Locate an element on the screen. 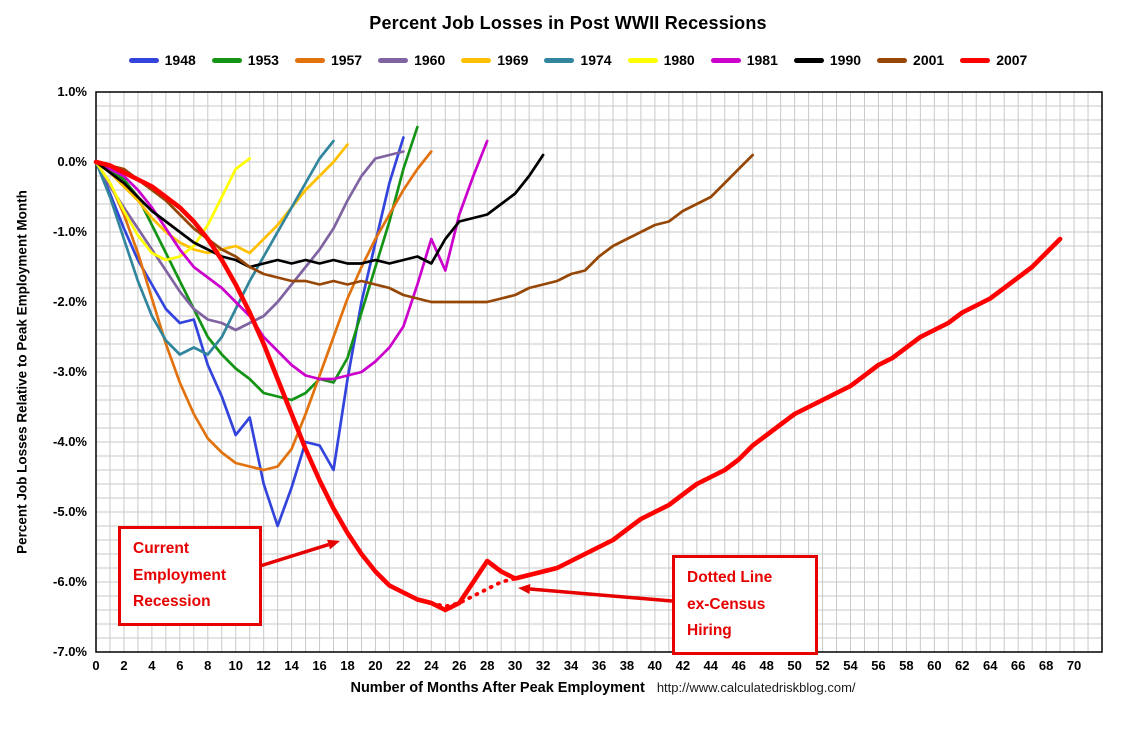 Image resolution: width=1136 pixels, height=737 pixels. x-tick-label: 46 is located at coordinates (738, 665).